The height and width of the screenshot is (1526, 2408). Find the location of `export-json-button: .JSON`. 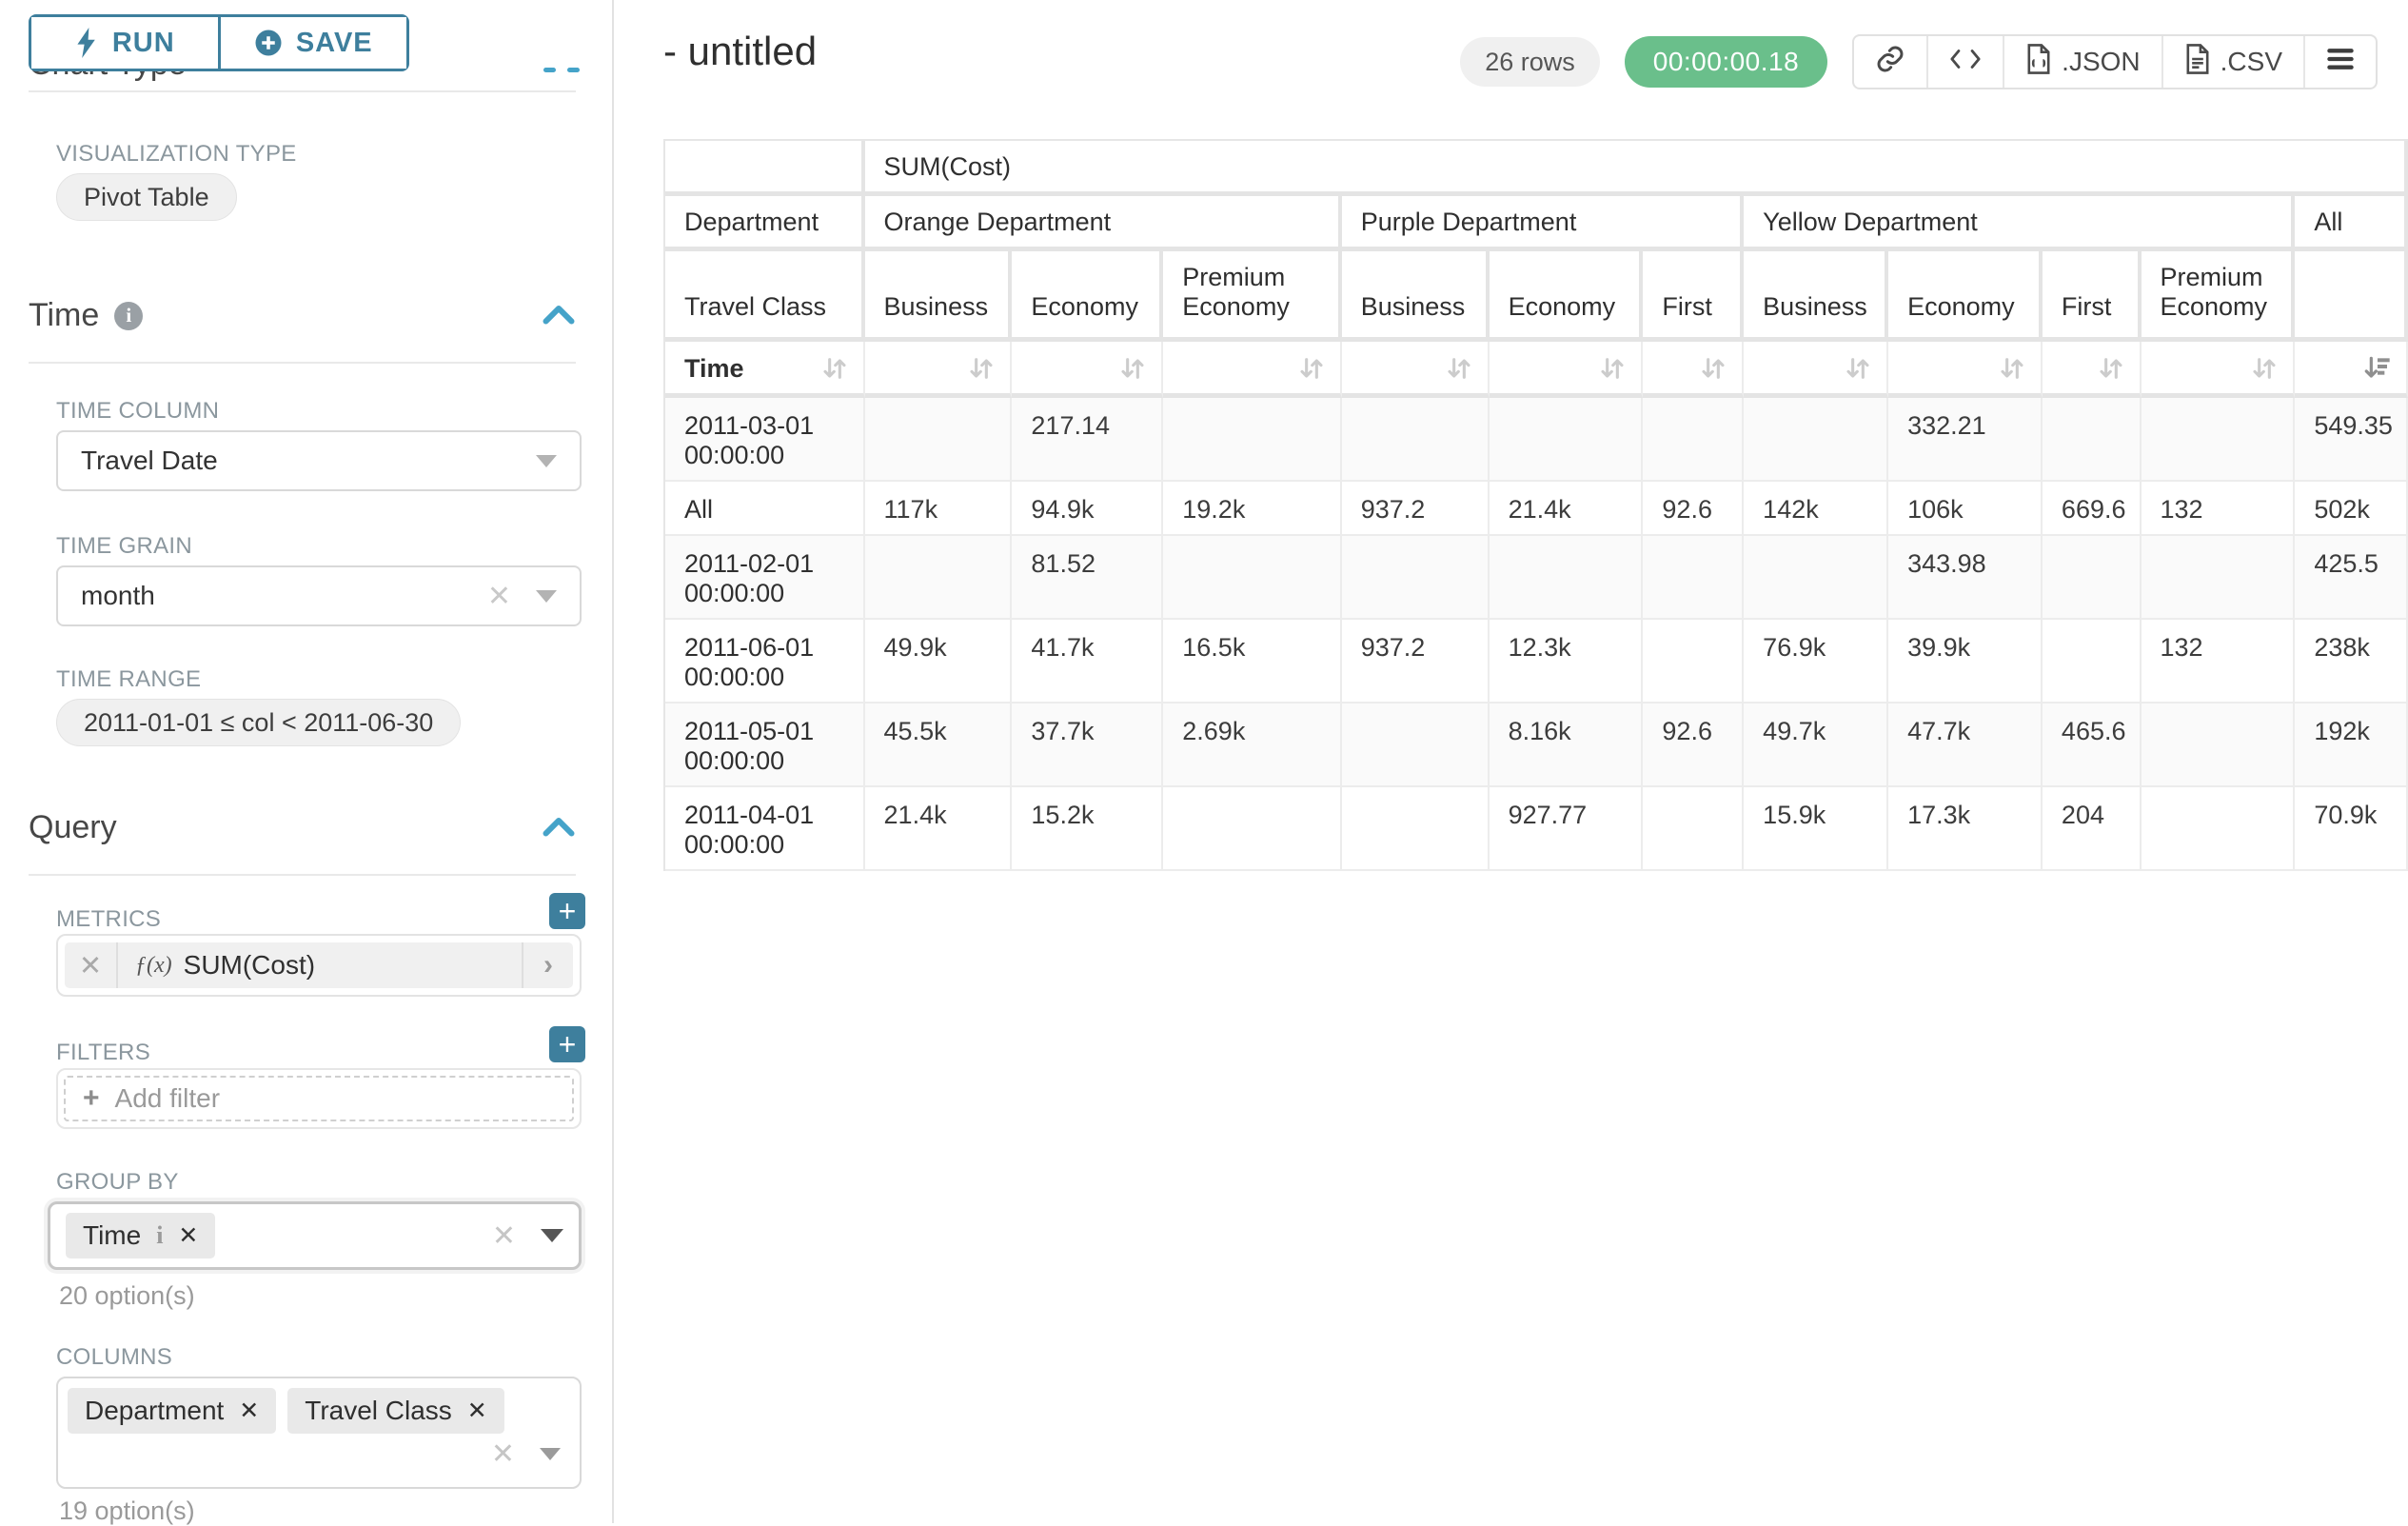

export-json-button: .JSON is located at coordinates (2082, 62).